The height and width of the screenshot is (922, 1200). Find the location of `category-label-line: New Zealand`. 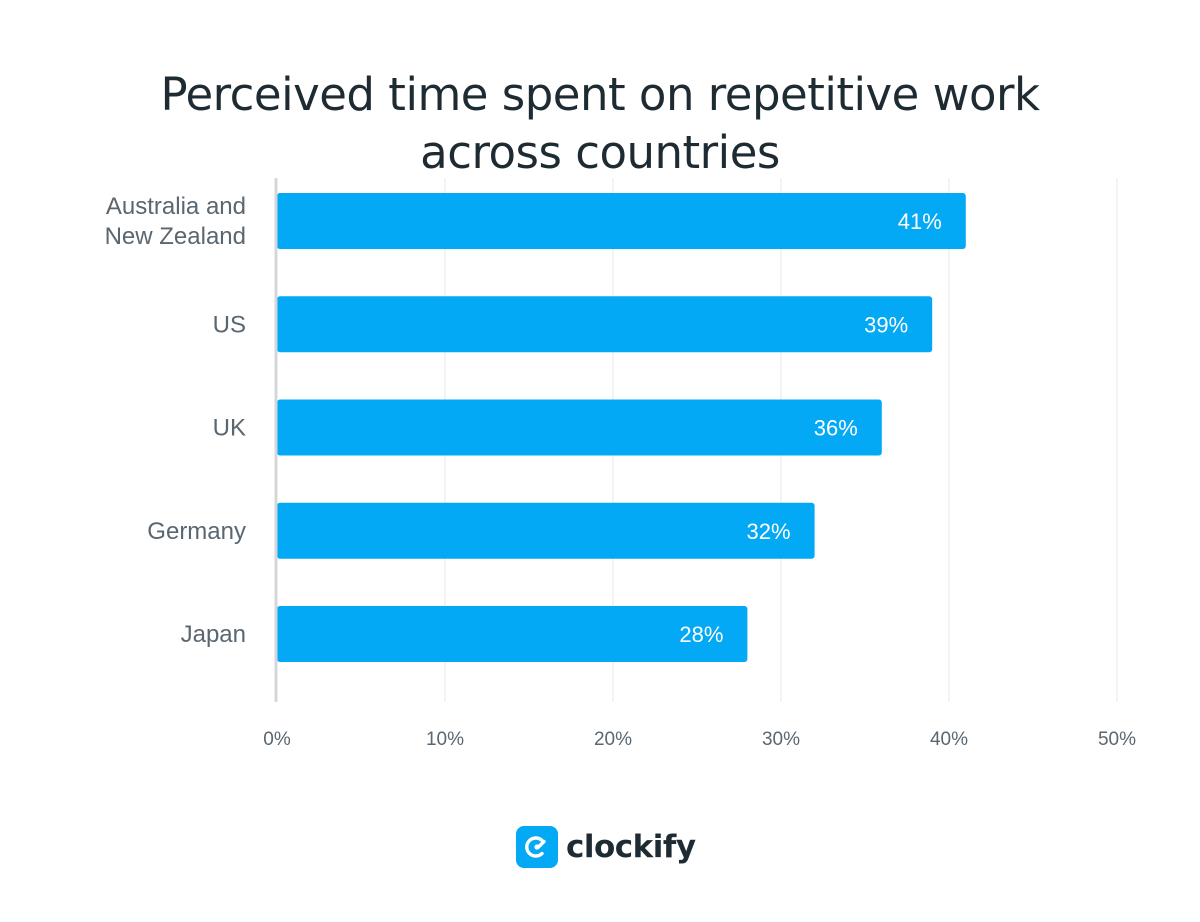

category-label-line: New Zealand is located at coordinates (175, 236).